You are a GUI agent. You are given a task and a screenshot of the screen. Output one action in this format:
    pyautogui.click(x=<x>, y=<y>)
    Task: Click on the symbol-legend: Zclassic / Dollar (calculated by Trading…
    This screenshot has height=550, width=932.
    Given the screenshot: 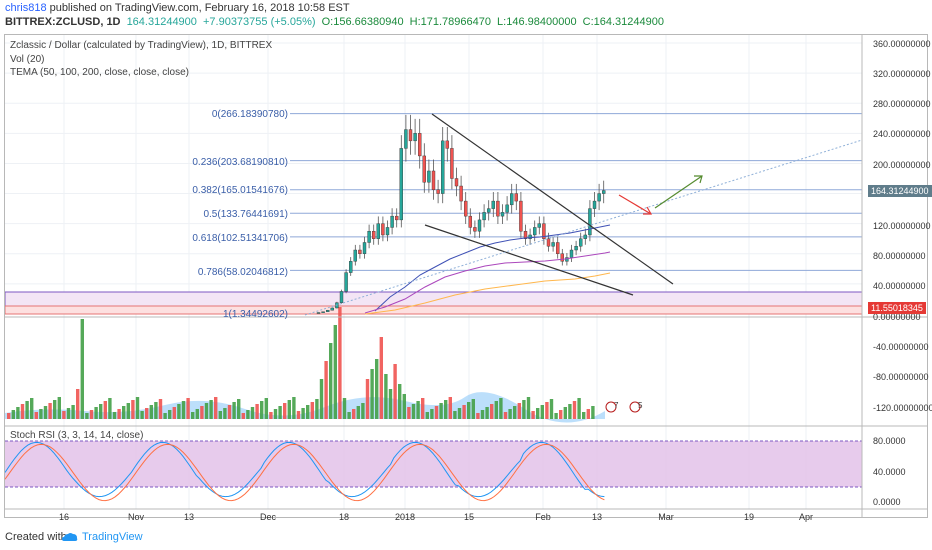 What is the action you would take?
    pyautogui.click(x=141, y=45)
    